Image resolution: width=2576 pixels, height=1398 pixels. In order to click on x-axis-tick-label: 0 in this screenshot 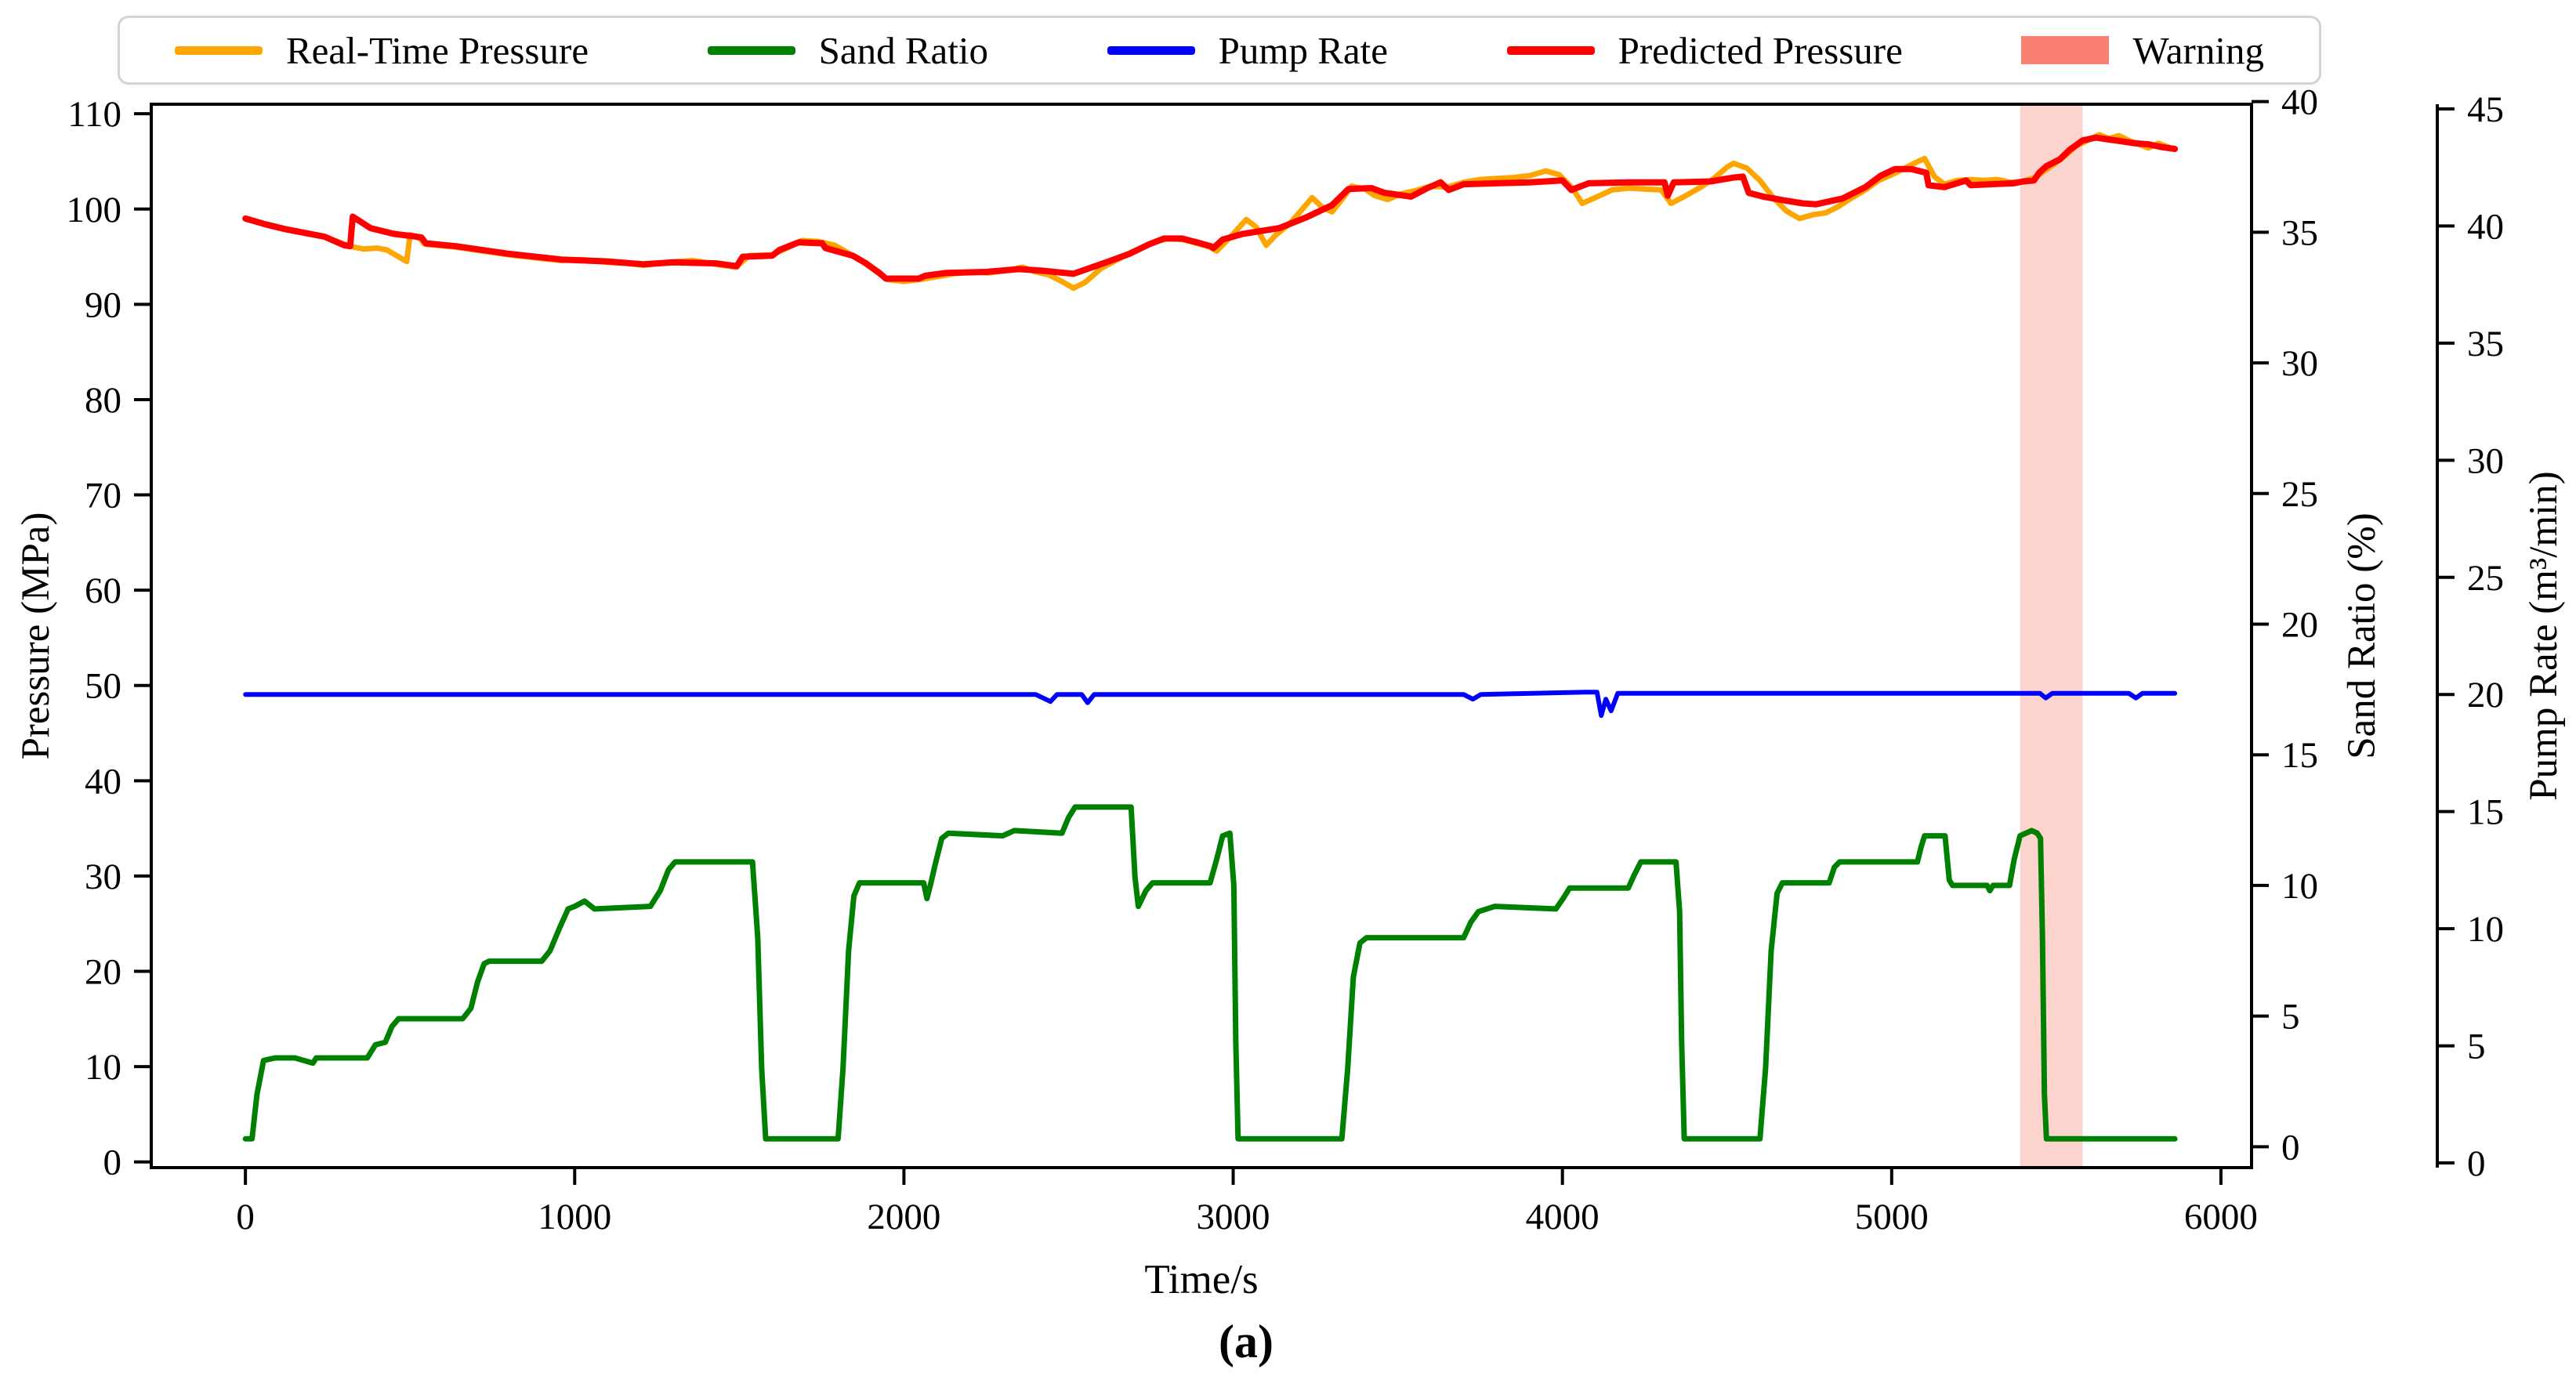, I will do `click(245, 1217)`.